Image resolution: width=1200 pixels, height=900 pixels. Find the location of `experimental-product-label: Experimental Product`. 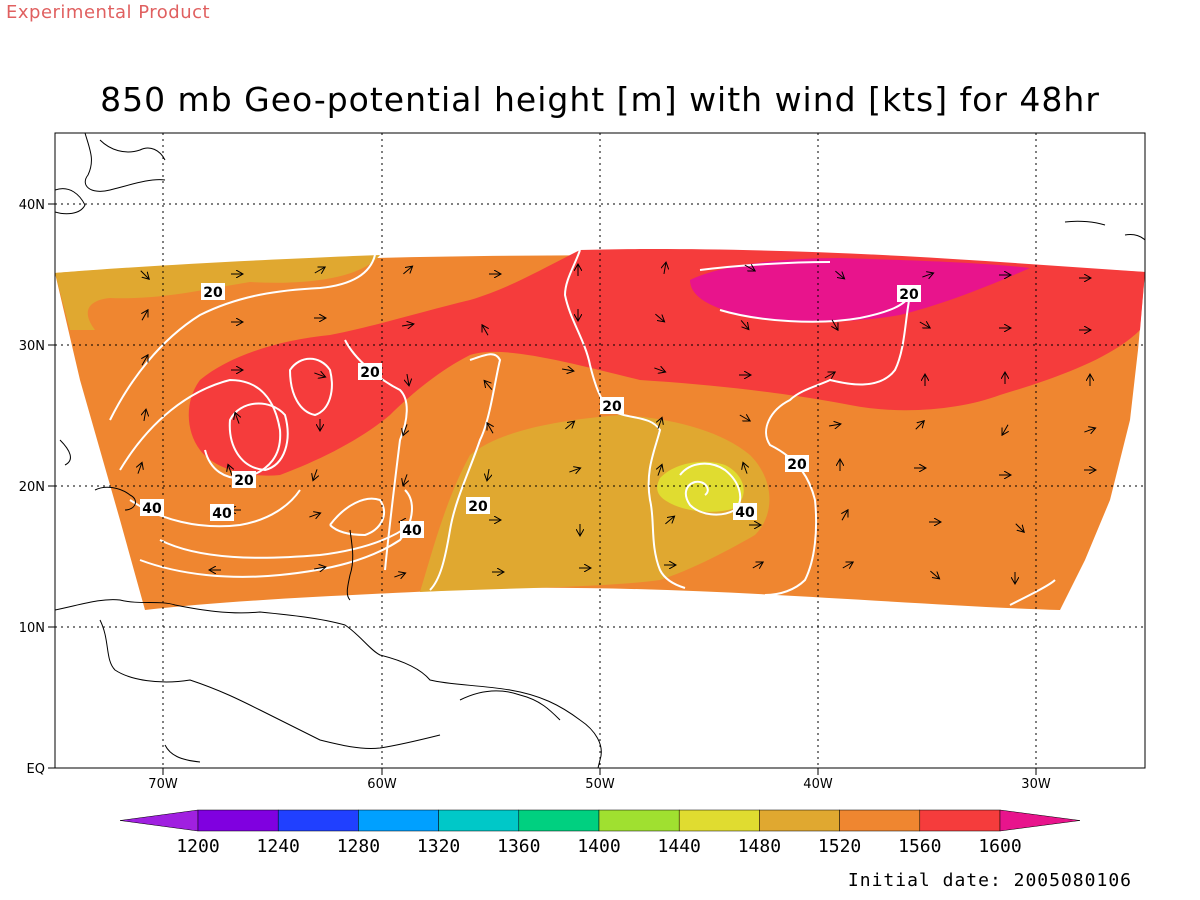

experimental-product-label: Experimental Product is located at coordinates (108, 12).